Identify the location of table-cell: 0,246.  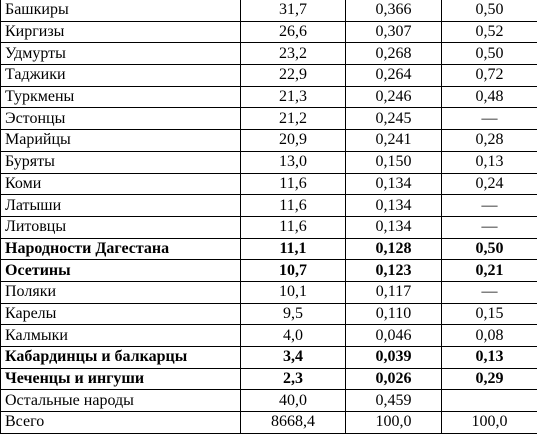
(393, 97).